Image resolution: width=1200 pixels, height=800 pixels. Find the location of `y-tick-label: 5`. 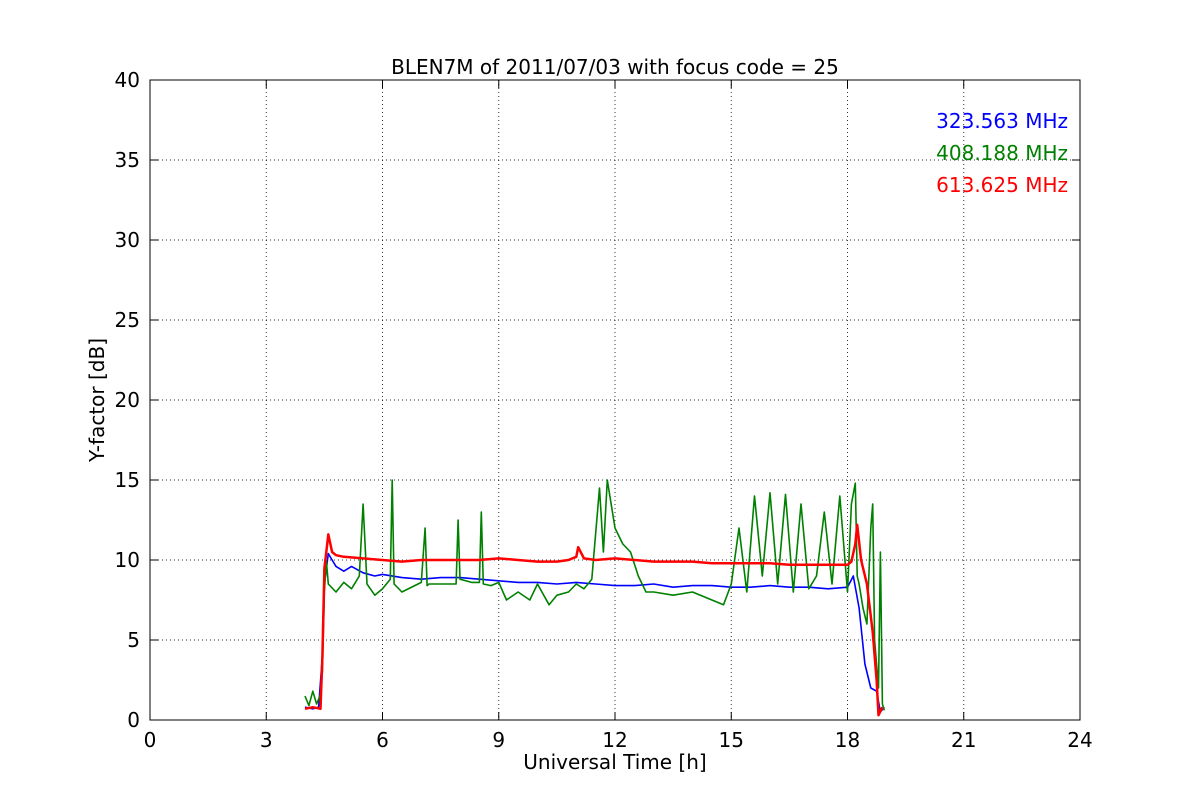

y-tick-label: 5 is located at coordinates (133, 640).